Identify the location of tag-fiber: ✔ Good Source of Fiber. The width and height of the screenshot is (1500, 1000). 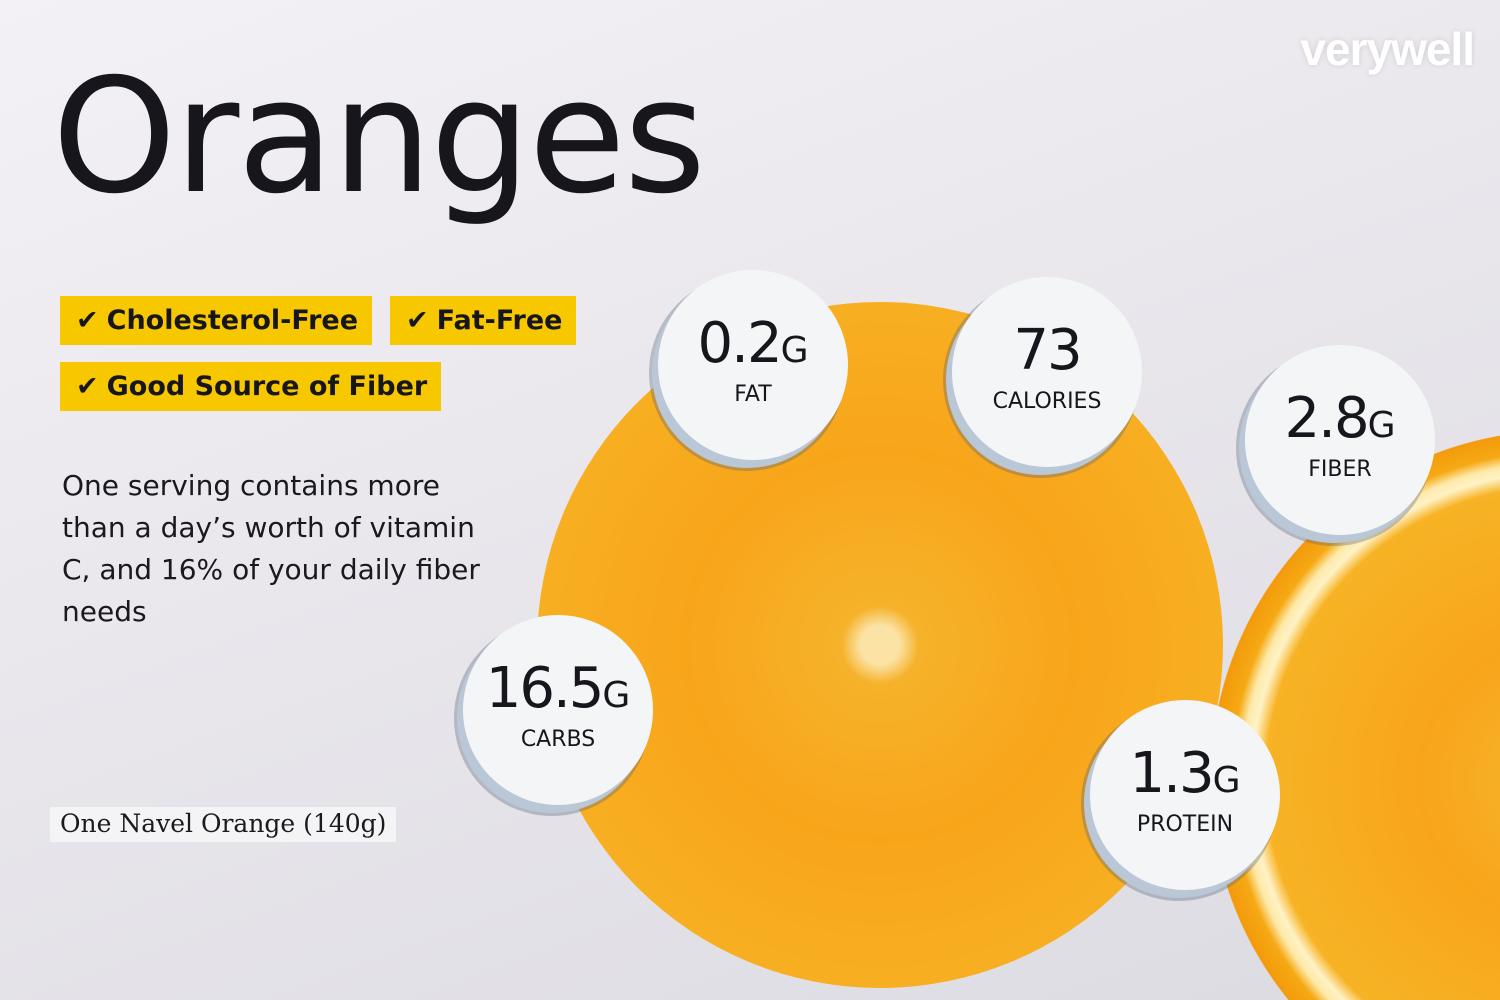
(251, 386).